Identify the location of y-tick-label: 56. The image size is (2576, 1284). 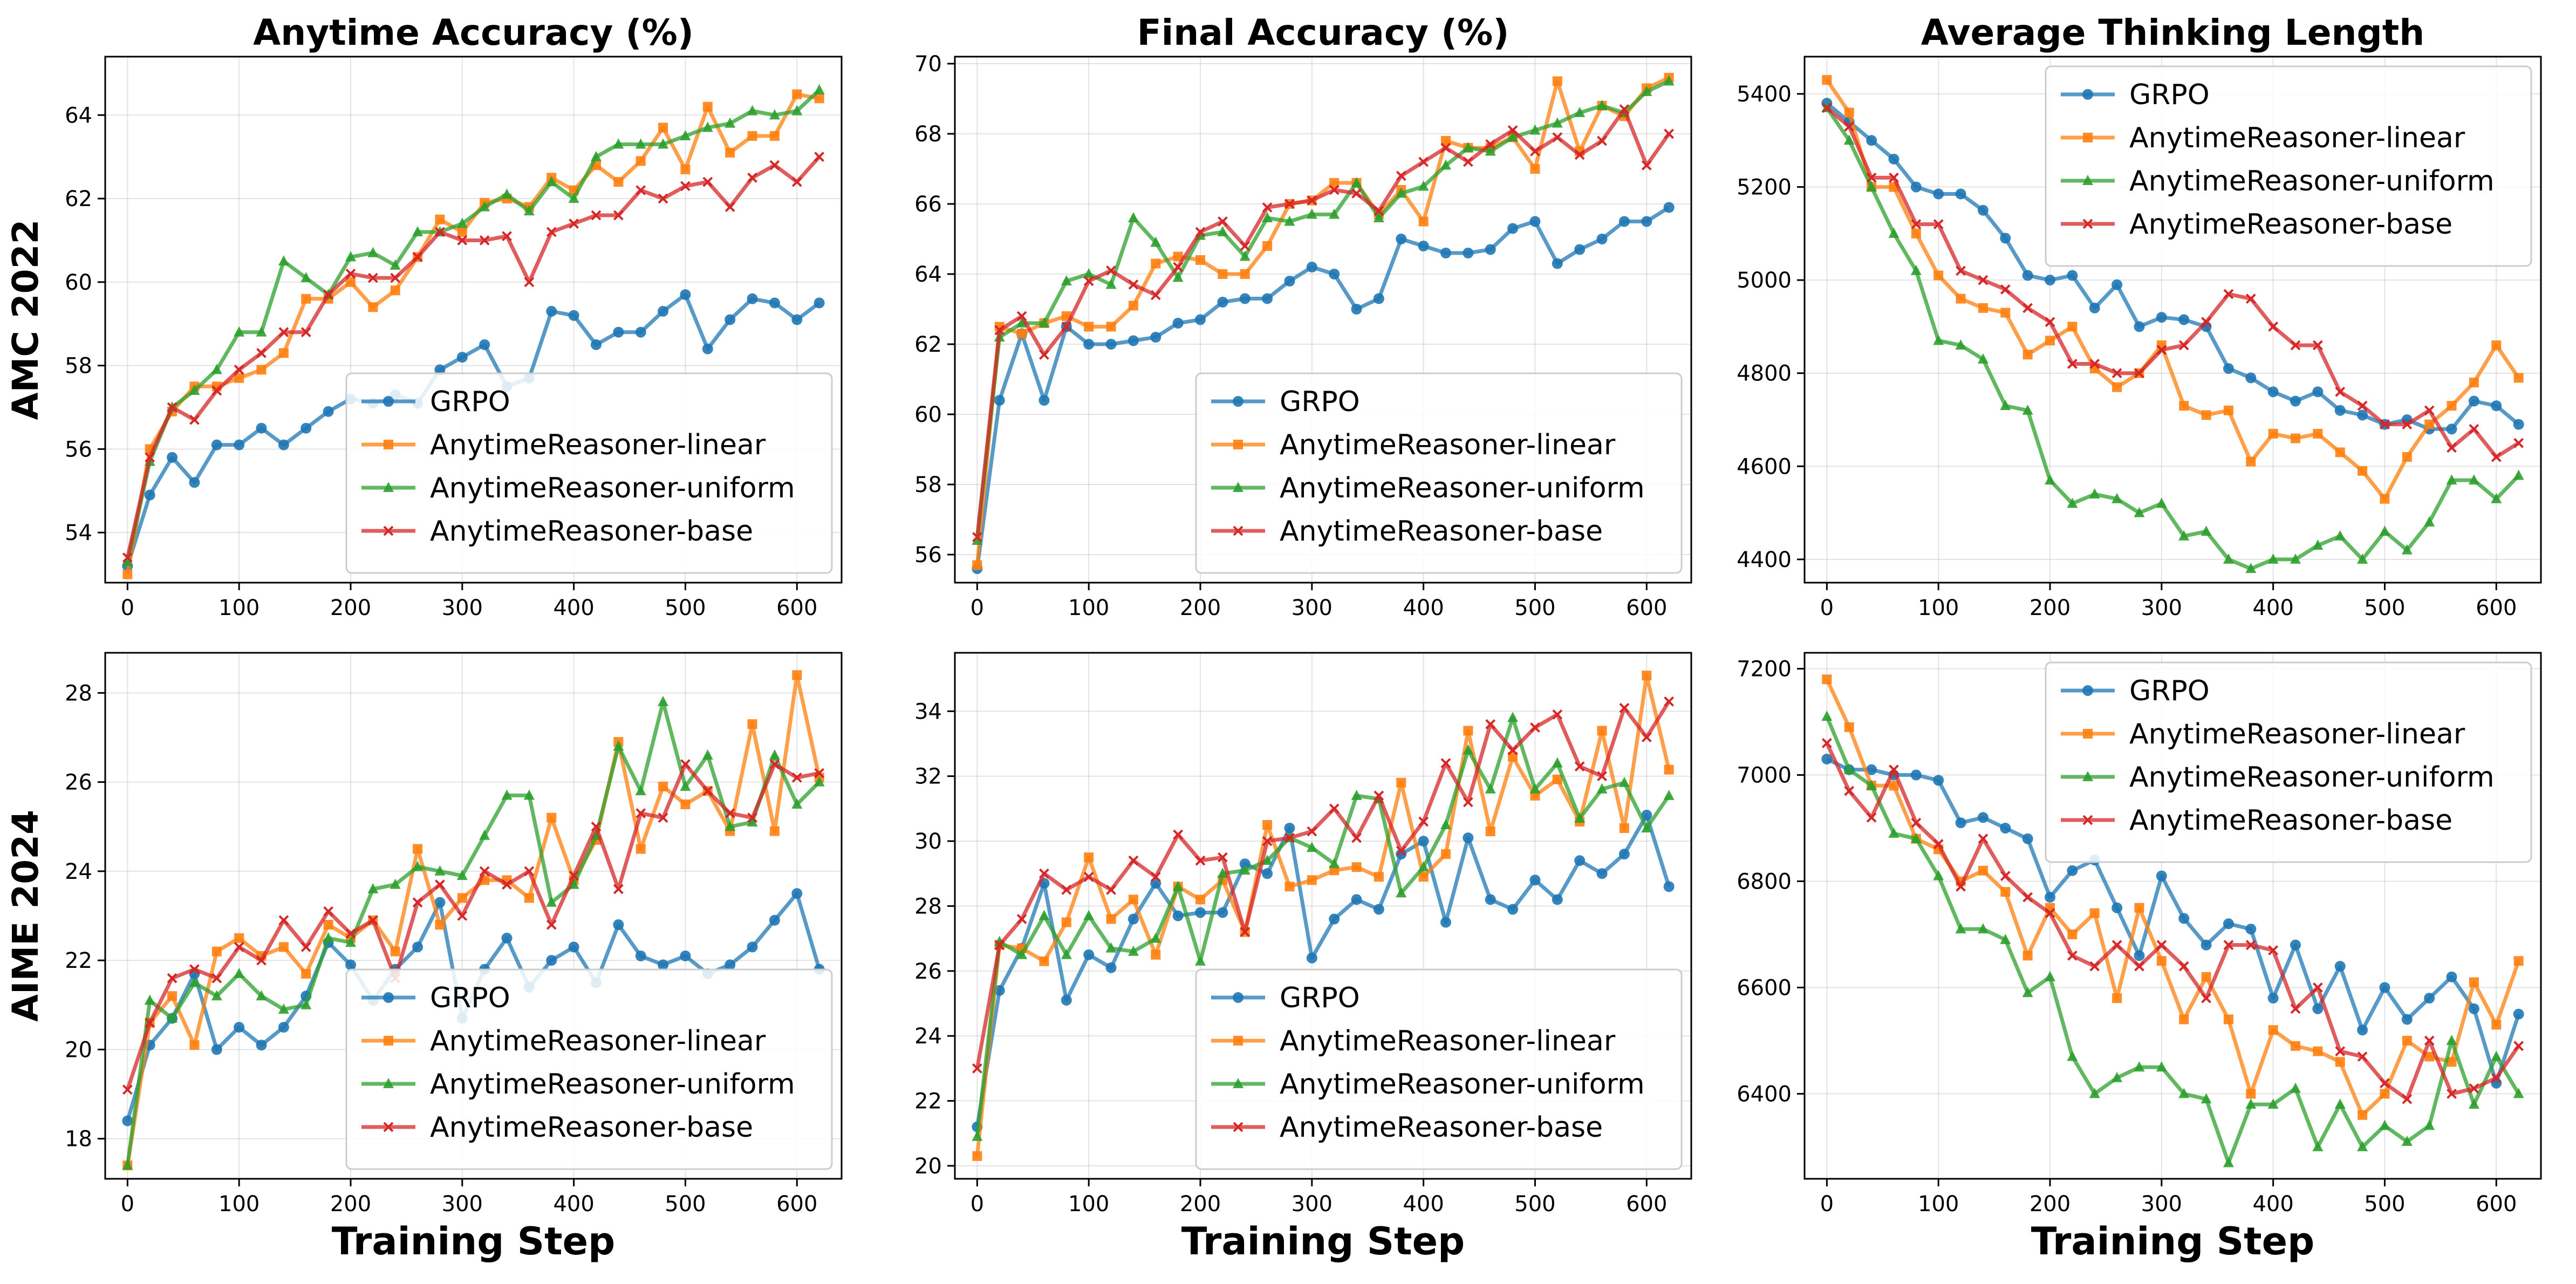
(78, 449).